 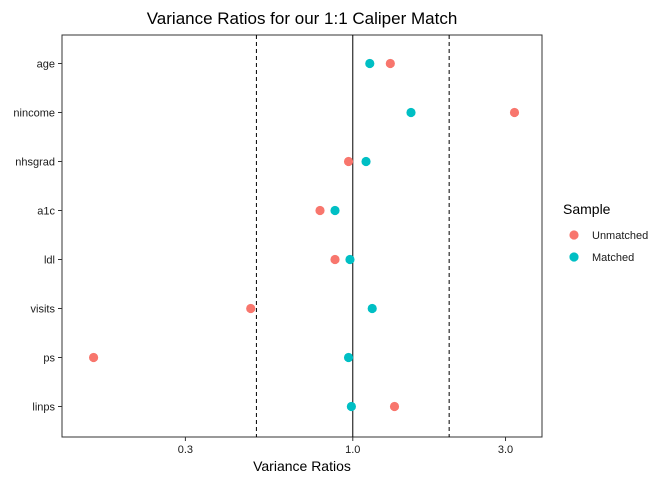 What do you see at coordinates (35, 163) in the screenshot?
I see `y-tick-label: nhsgrad` at bounding box center [35, 163].